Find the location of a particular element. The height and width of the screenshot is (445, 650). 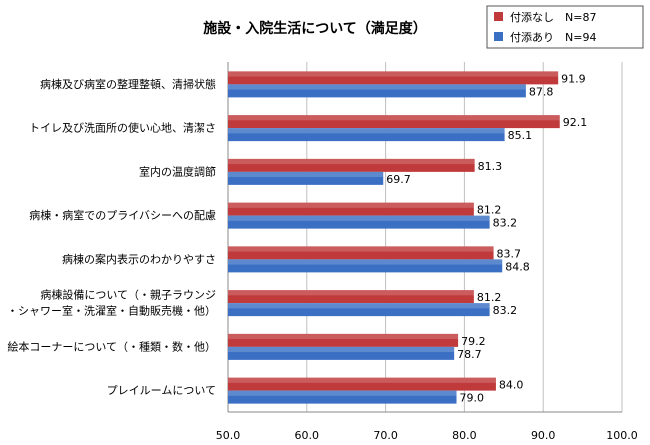

legend: 付添なし N=87 付添あり N=94 is located at coordinates (565, 27).